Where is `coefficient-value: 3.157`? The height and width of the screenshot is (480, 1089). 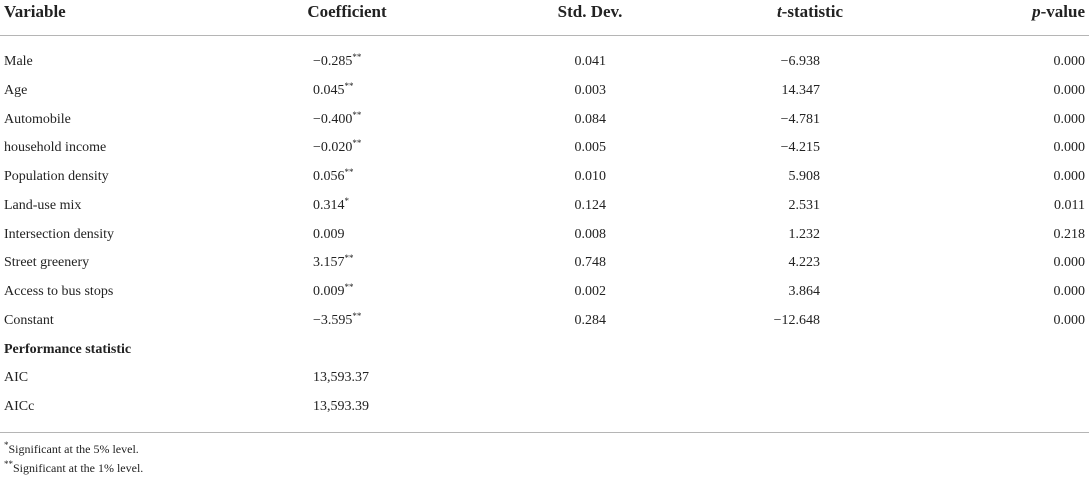 coefficient-value: 3.157 is located at coordinates (329, 263).